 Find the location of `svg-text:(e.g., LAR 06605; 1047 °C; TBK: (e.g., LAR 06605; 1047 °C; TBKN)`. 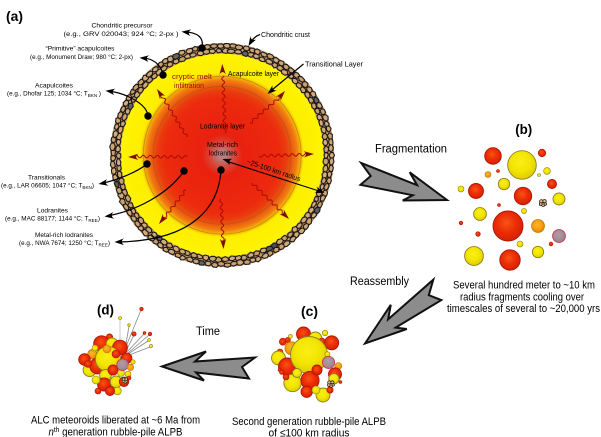

svg-text:(e.g., LAR 06605; 1047 °C; TBK: (e.g., LAR 06605; 1047 °C; TBKN) is located at coordinates (47, 186).